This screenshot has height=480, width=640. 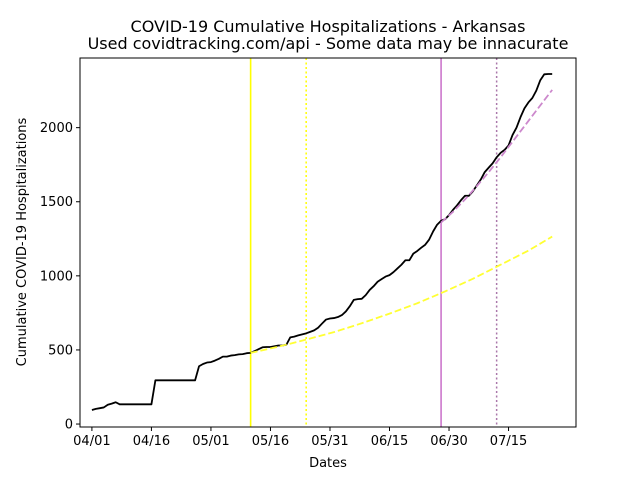 I want to click on x-tick-label: 05/16, so click(x=270, y=441).